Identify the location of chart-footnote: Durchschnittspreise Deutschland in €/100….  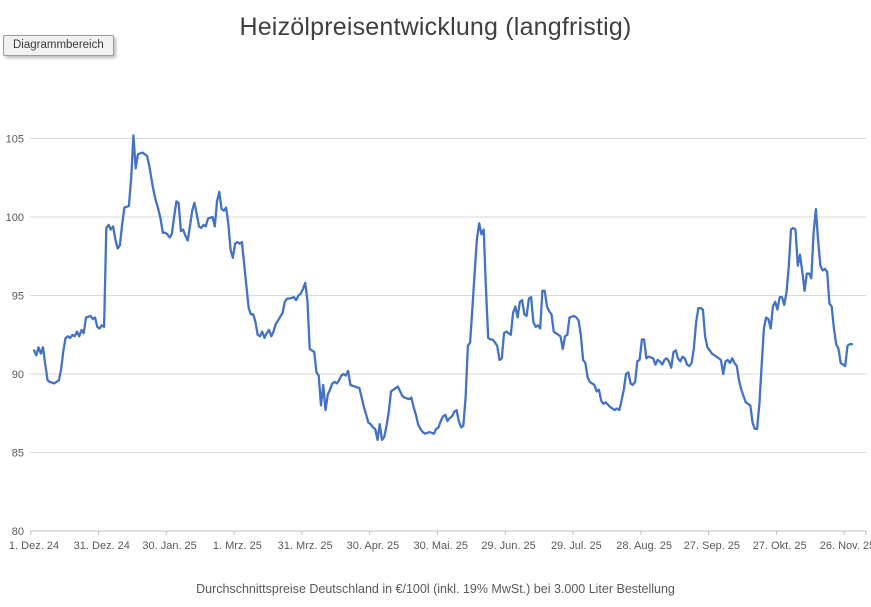
(435, 589).